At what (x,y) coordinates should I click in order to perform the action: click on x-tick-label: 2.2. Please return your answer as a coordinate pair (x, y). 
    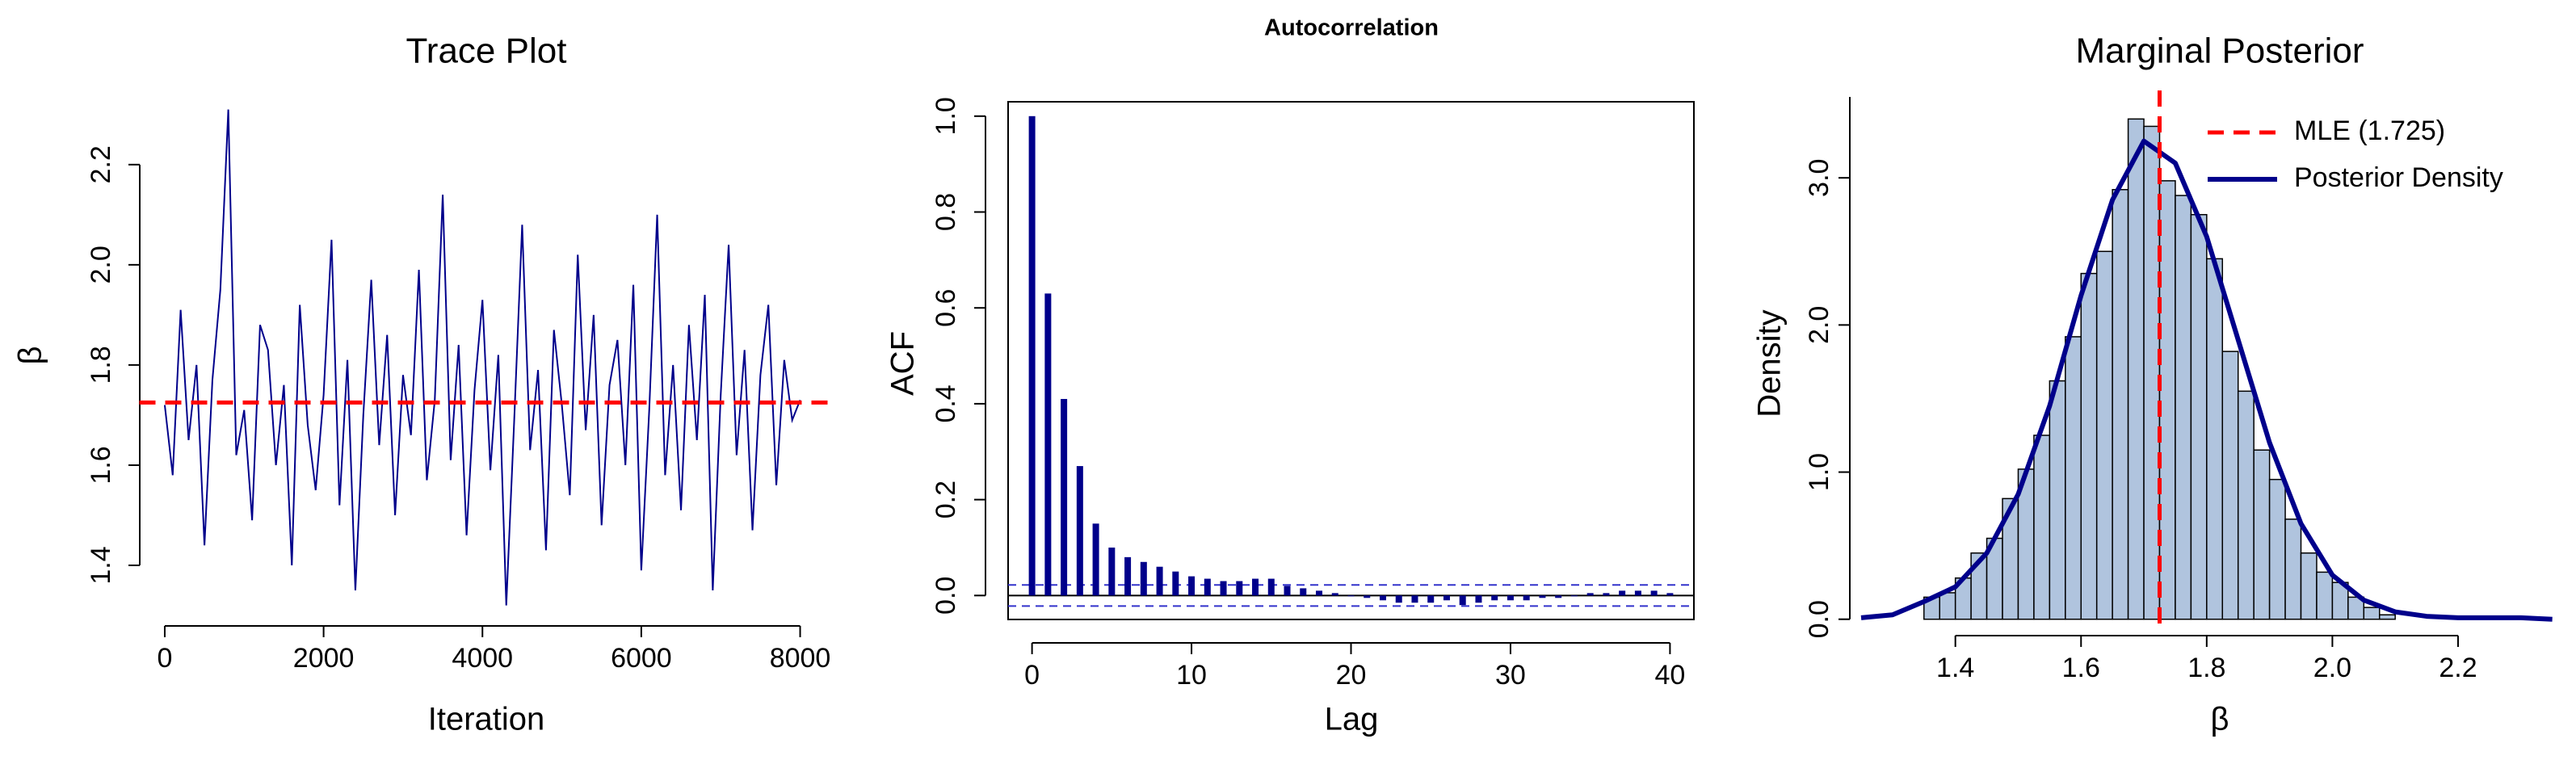
    Looking at the image, I should click on (2458, 668).